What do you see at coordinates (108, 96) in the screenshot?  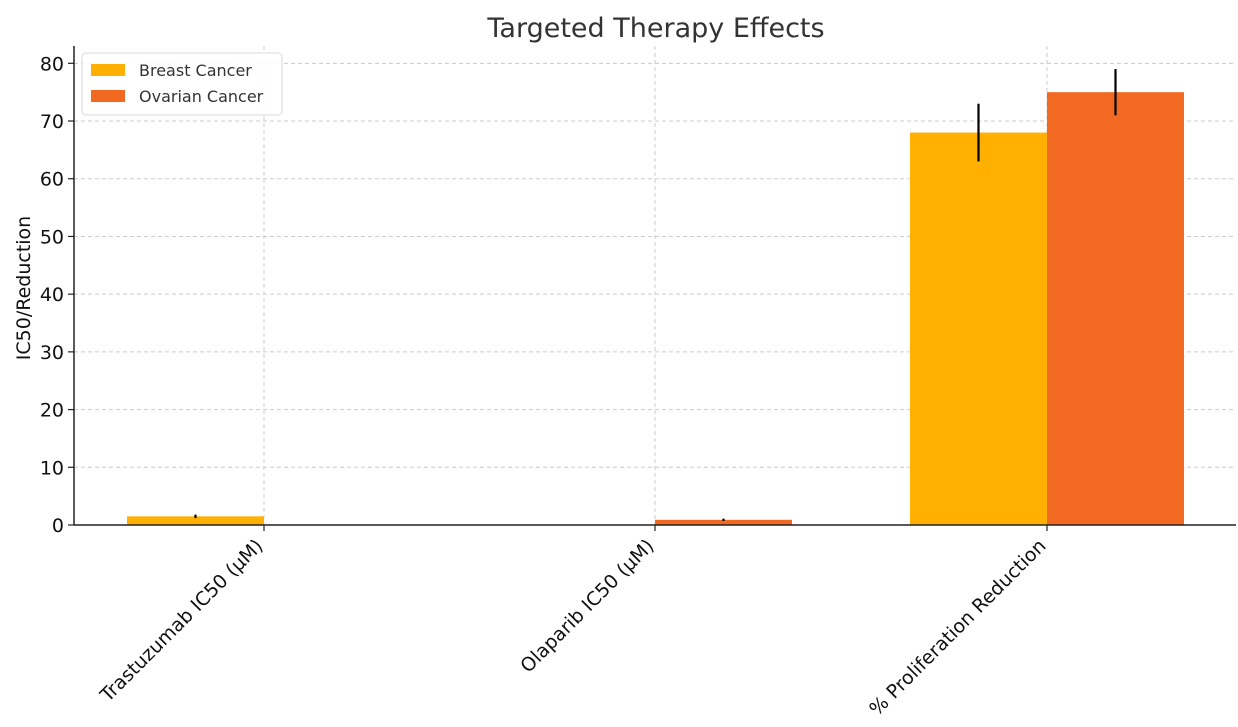 I see `legend-swatch-ovarian-cancer` at bounding box center [108, 96].